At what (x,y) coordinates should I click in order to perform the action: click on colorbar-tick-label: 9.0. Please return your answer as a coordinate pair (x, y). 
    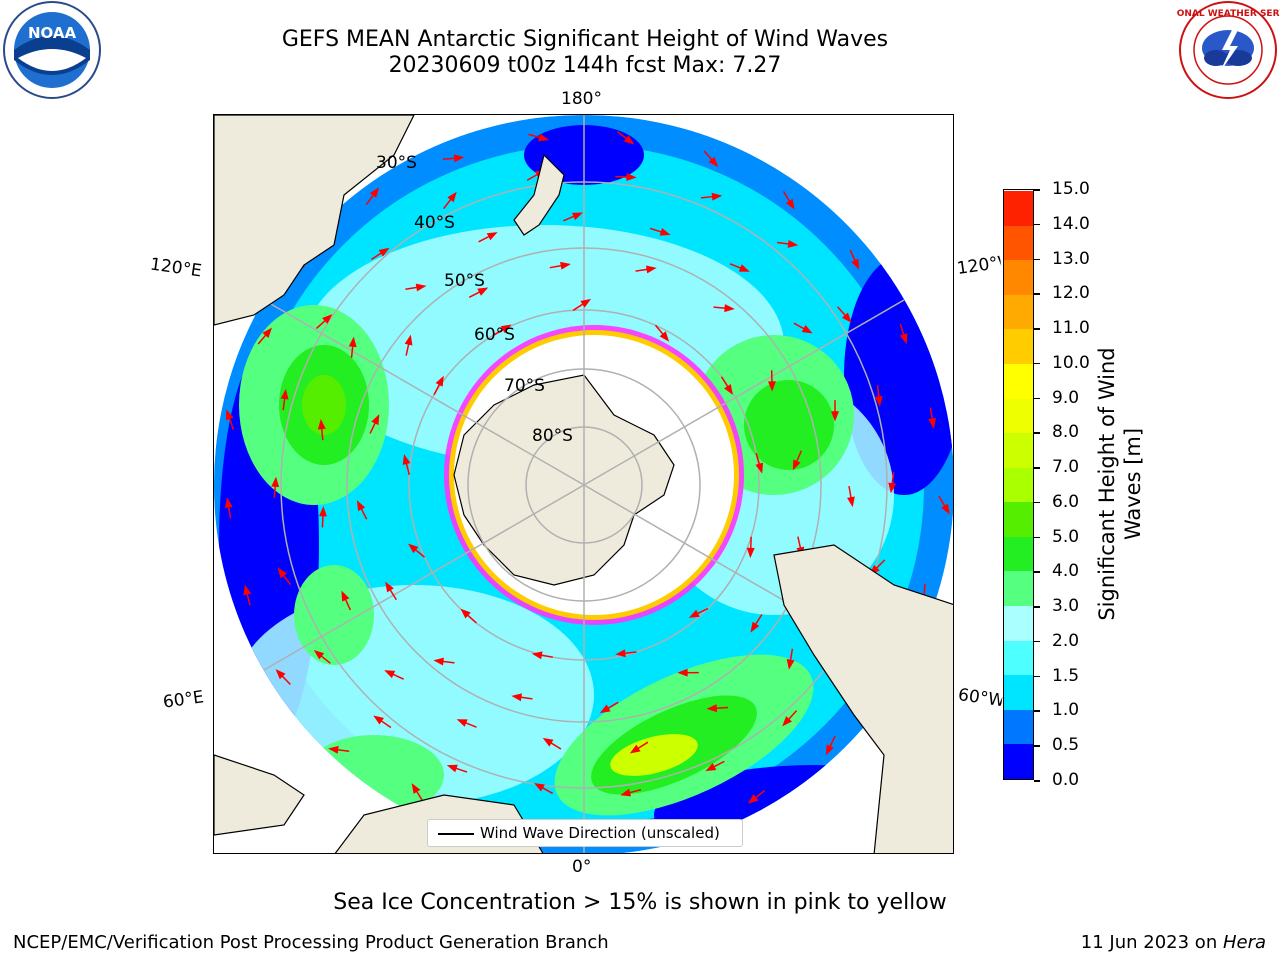
    Looking at the image, I should click on (1066, 397).